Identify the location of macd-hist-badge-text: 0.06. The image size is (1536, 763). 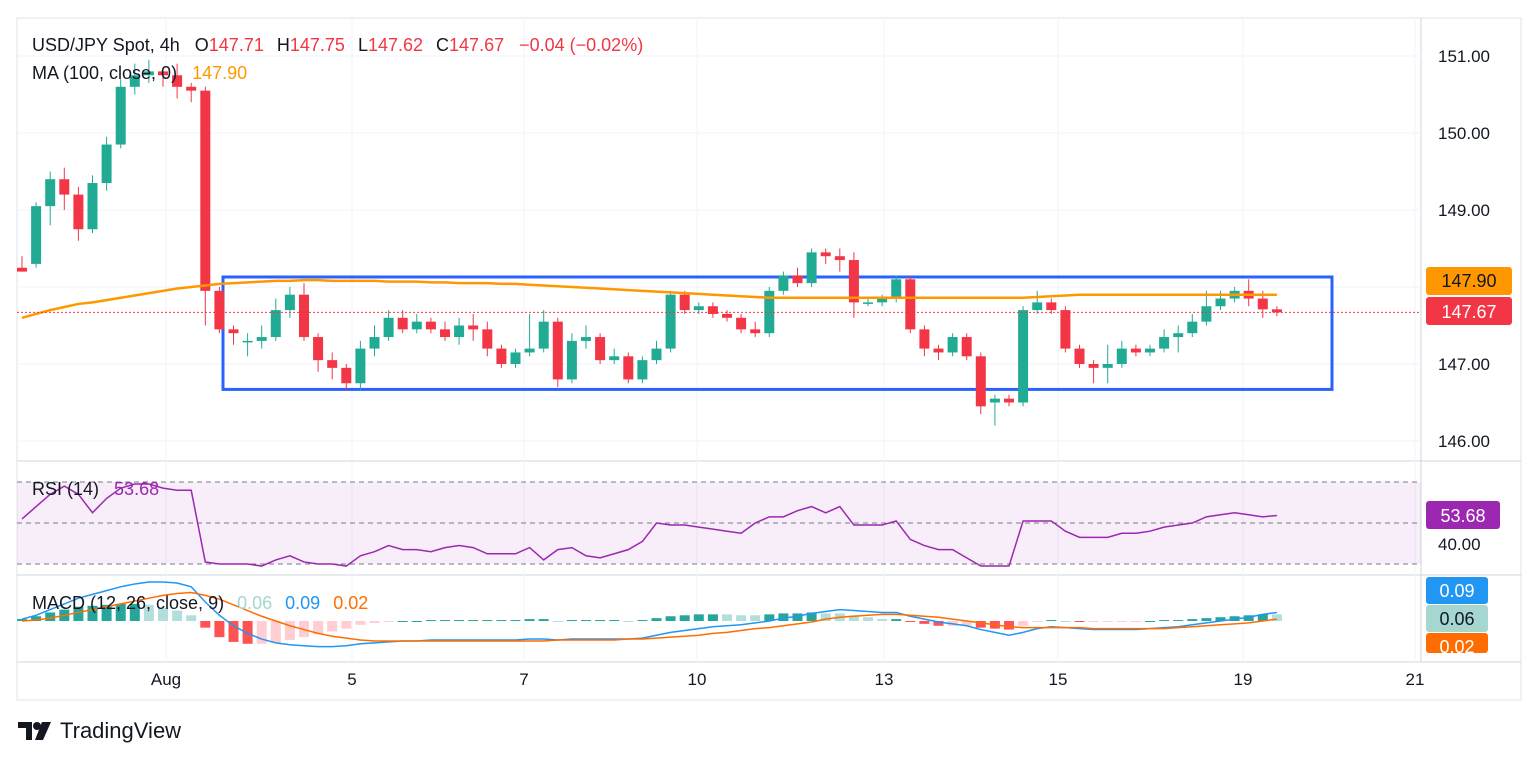
(1456, 619).